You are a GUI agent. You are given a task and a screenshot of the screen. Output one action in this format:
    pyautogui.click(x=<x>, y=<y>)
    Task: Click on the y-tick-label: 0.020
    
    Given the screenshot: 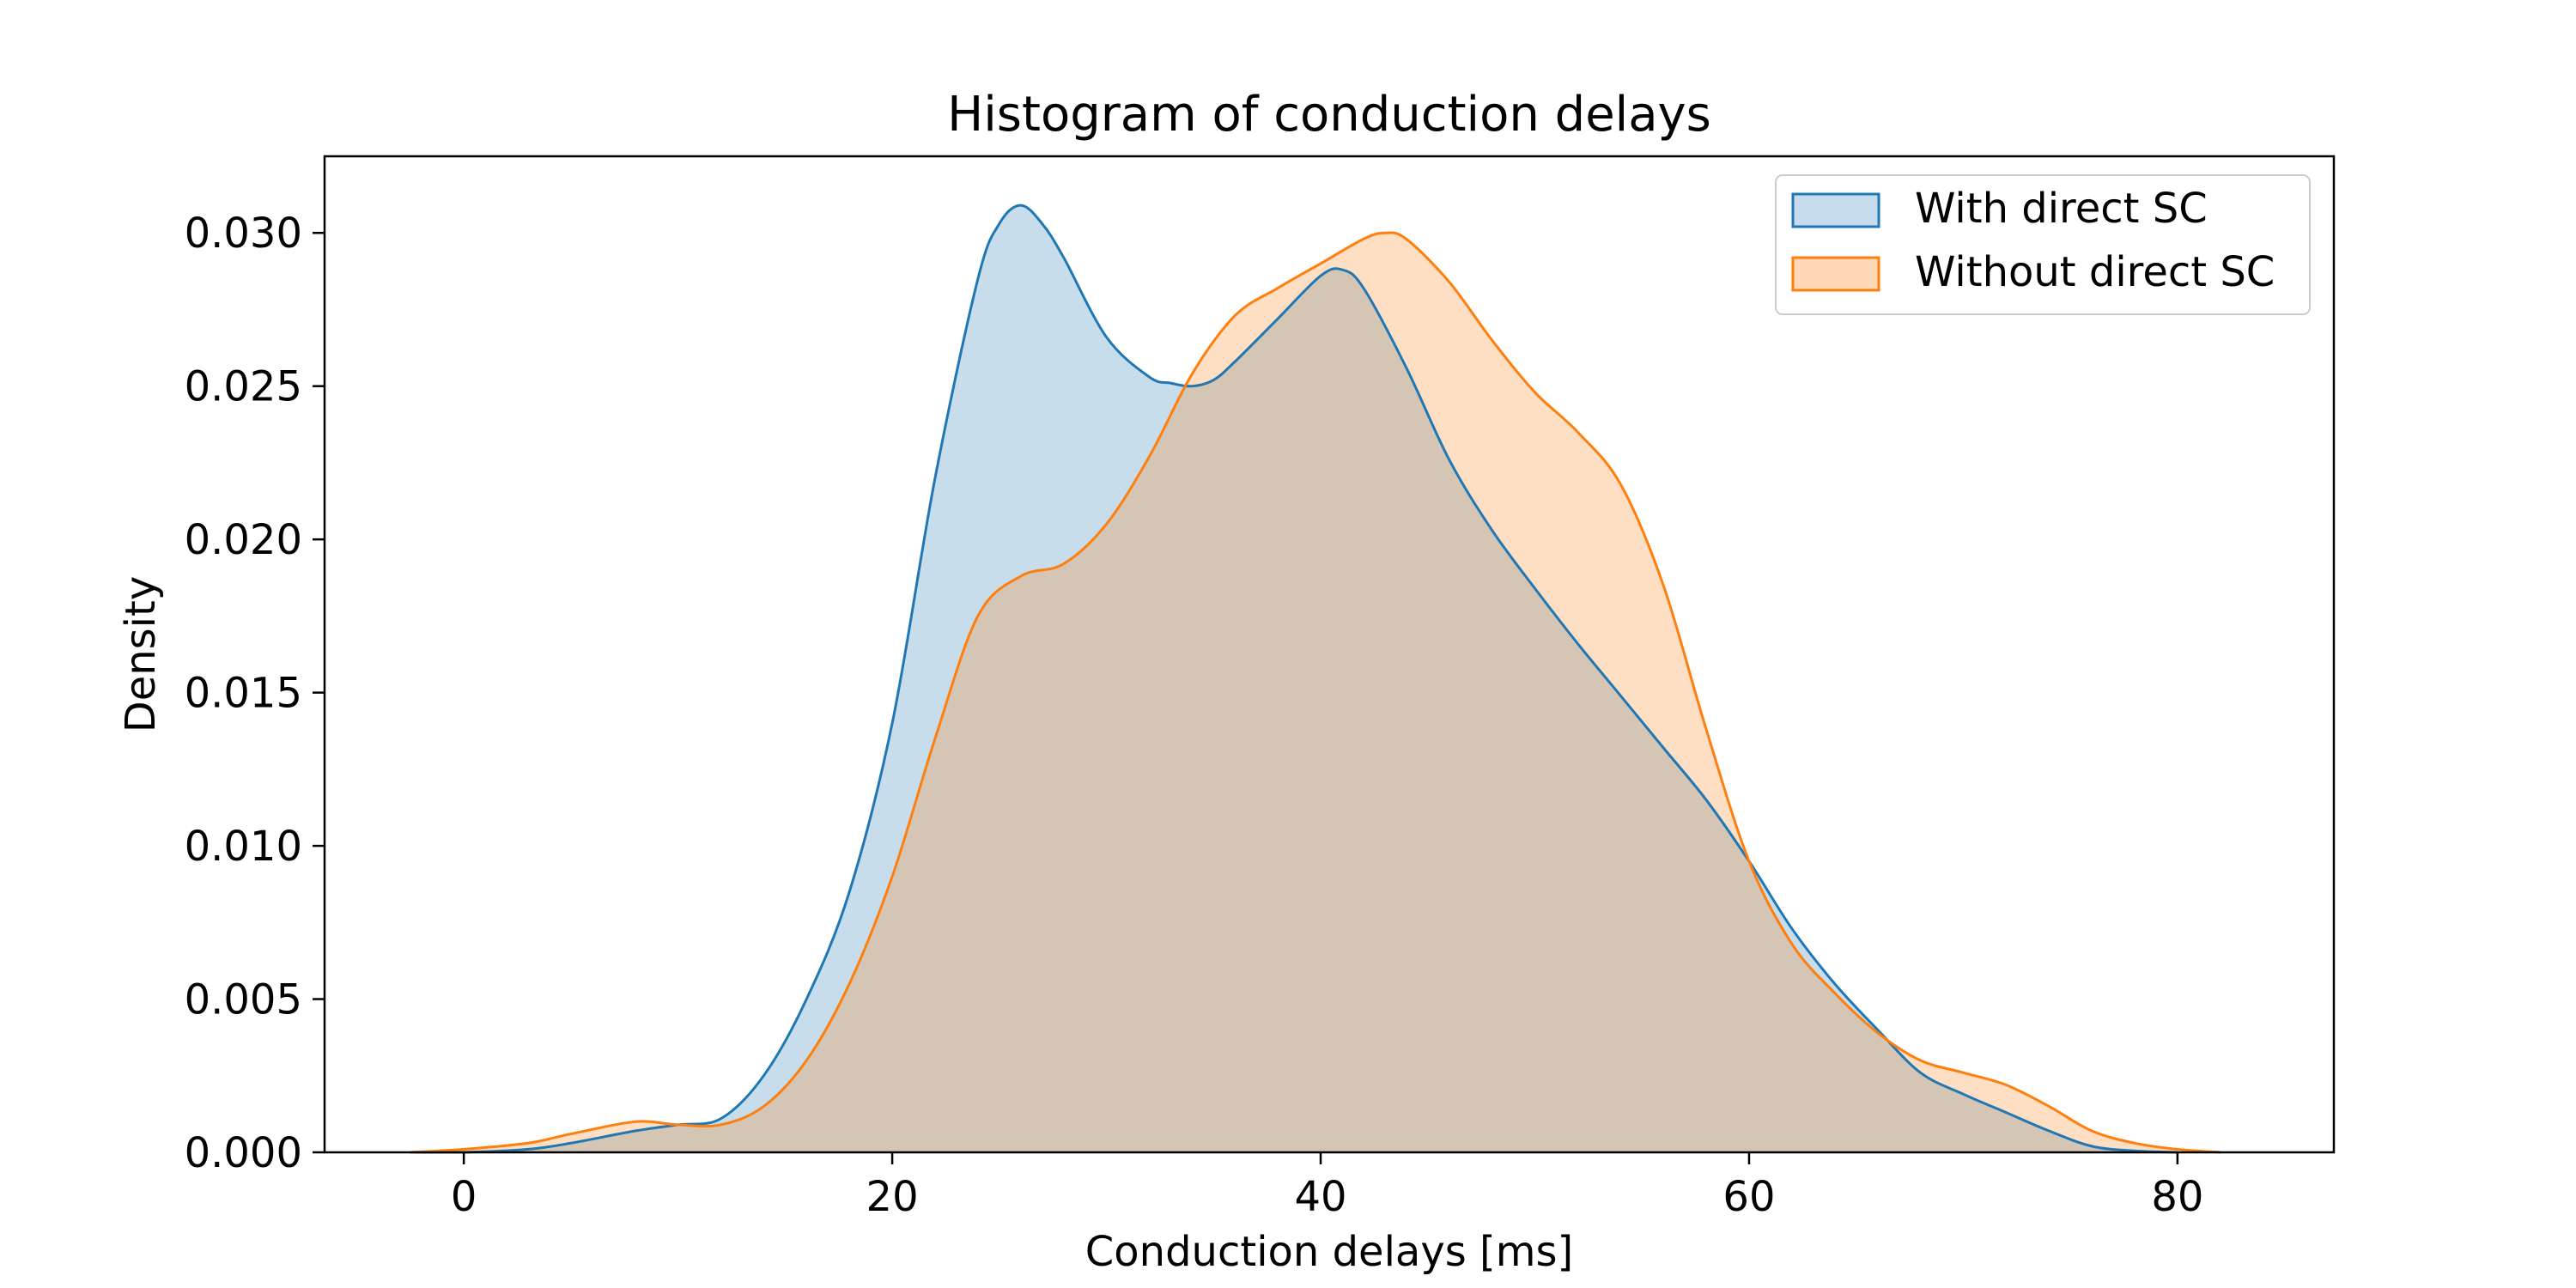 What is the action you would take?
    pyautogui.click(x=243, y=540)
    